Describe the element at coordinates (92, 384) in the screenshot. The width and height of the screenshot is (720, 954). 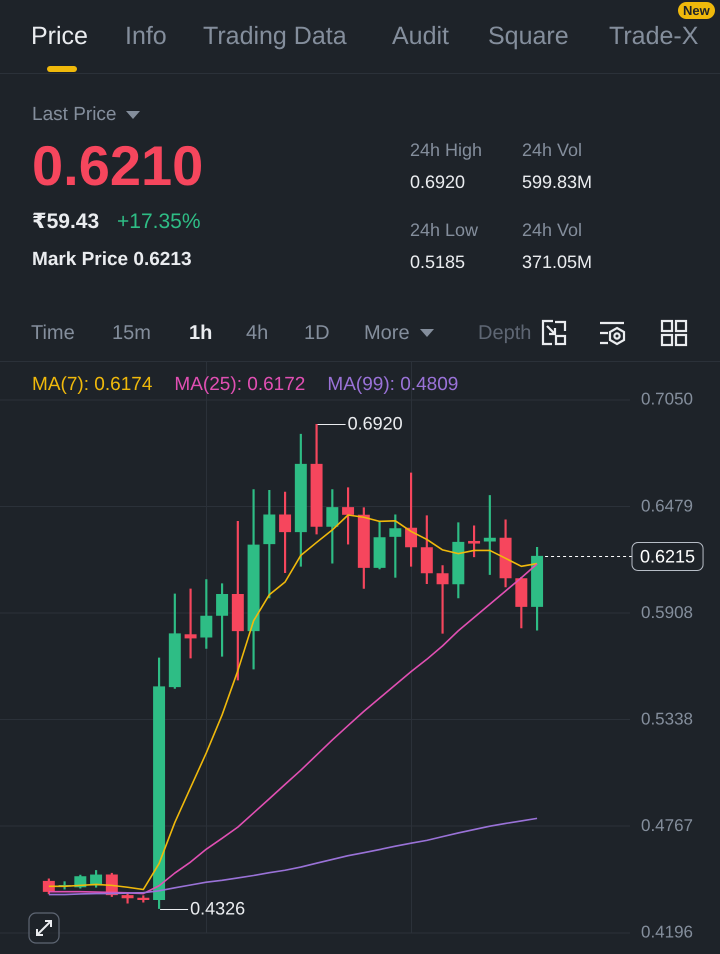
I see `text: MA(7): 0.6174` at that location.